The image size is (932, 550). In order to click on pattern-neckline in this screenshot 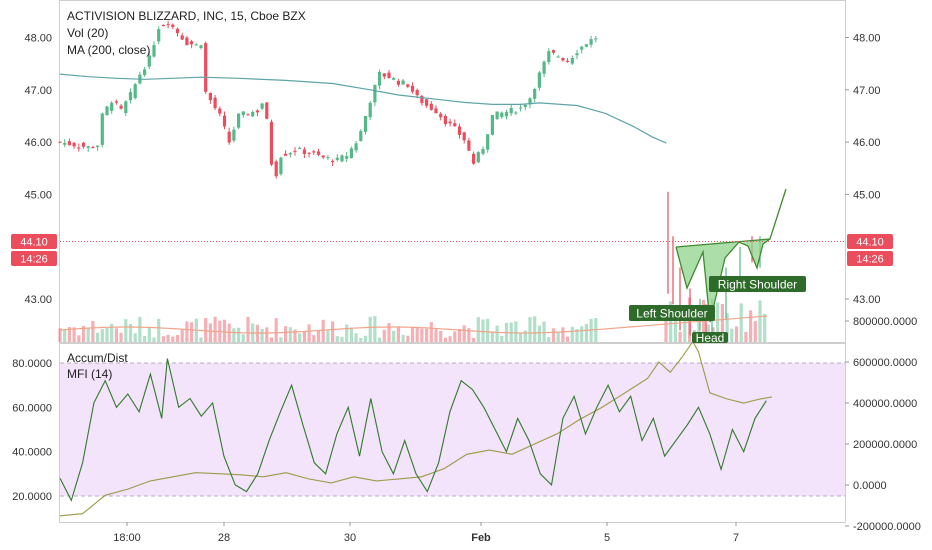, I will do `click(723, 243)`.